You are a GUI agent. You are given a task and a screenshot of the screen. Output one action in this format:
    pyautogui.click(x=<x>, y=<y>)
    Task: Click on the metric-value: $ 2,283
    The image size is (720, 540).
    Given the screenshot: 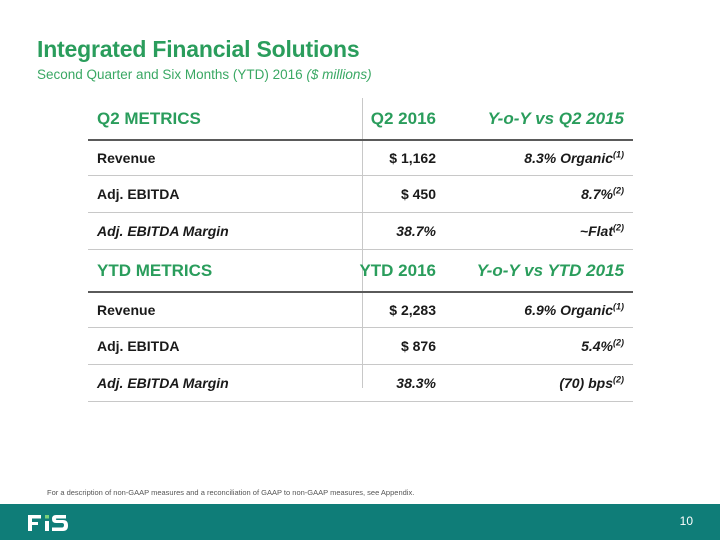 What is the action you would take?
    pyautogui.click(x=412, y=310)
    